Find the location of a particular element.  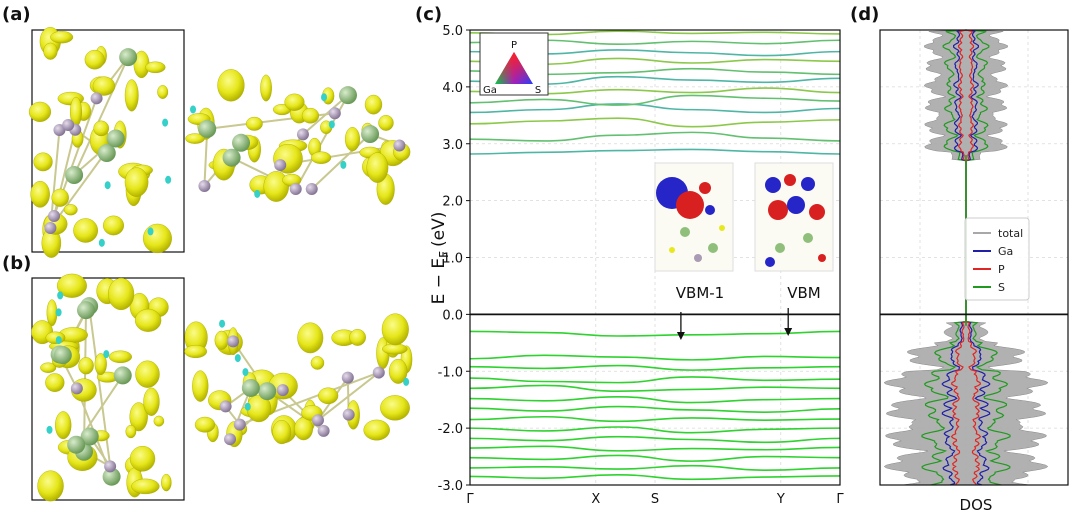

triangle-label-p: P is located at coordinates (514, 45).